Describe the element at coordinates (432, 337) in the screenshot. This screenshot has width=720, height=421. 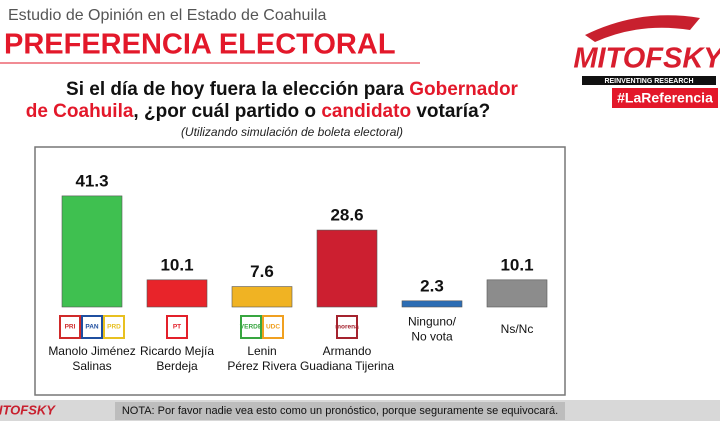
I see `category-label: No vota` at that location.